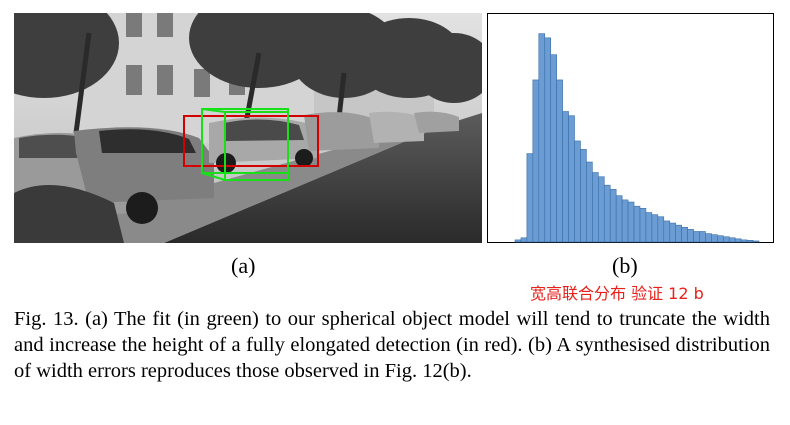 This screenshot has width=790, height=425. What do you see at coordinates (617, 293) in the screenshot?
I see `watermark-annotation: 宽高联合分布 验证 12 b` at bounding box center [617, 293].